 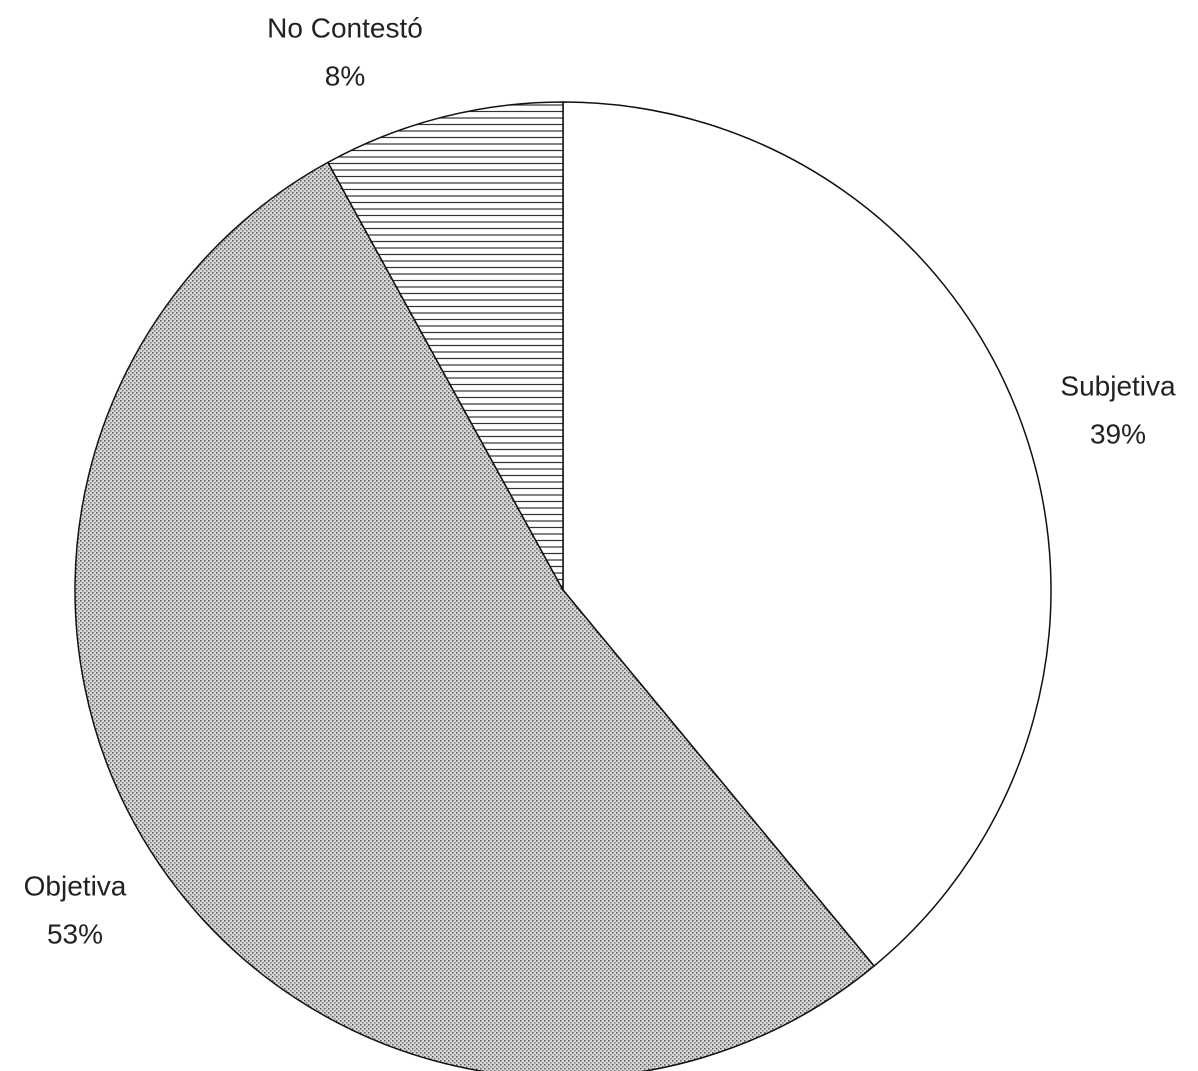 What do you see at coordinates (1118, 385) in the screenshot?
I see `slice-label: Subjetiva` at bounding box center [1118, 385].